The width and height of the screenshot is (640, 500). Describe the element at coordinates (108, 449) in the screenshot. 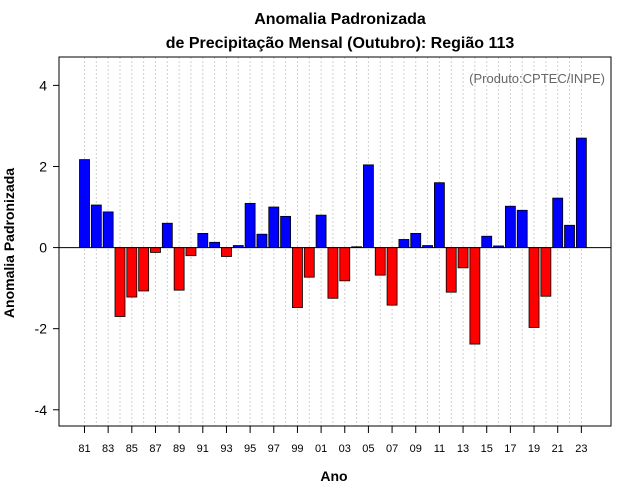

I see `x-tick-label: 83` at that location.